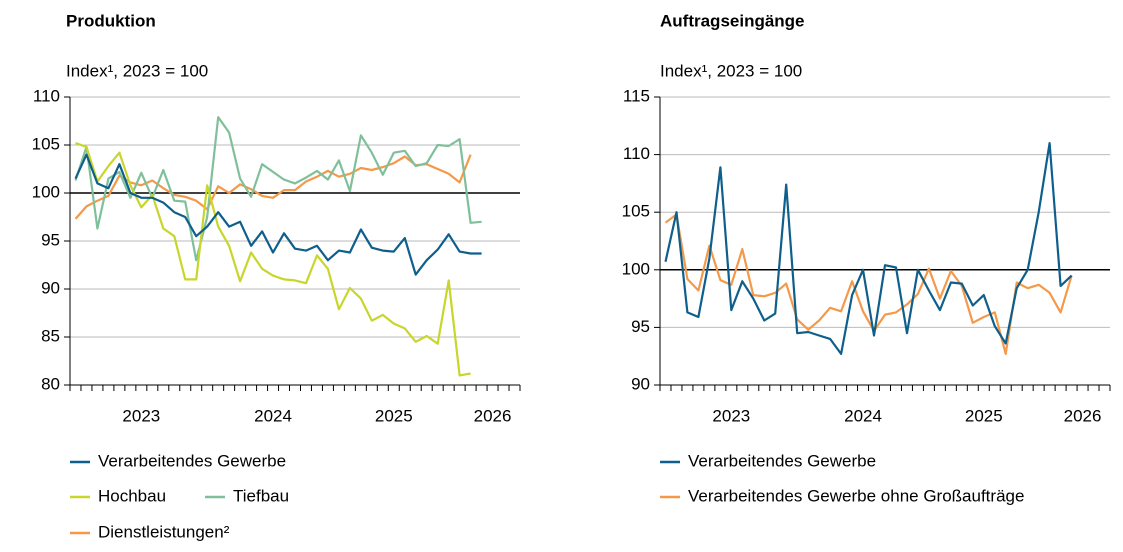 This screenshot has width=1123, height=552. Describe the element at coordinates (111, 20) in the screenshot. I see `chart-title: Produktion` at that location.